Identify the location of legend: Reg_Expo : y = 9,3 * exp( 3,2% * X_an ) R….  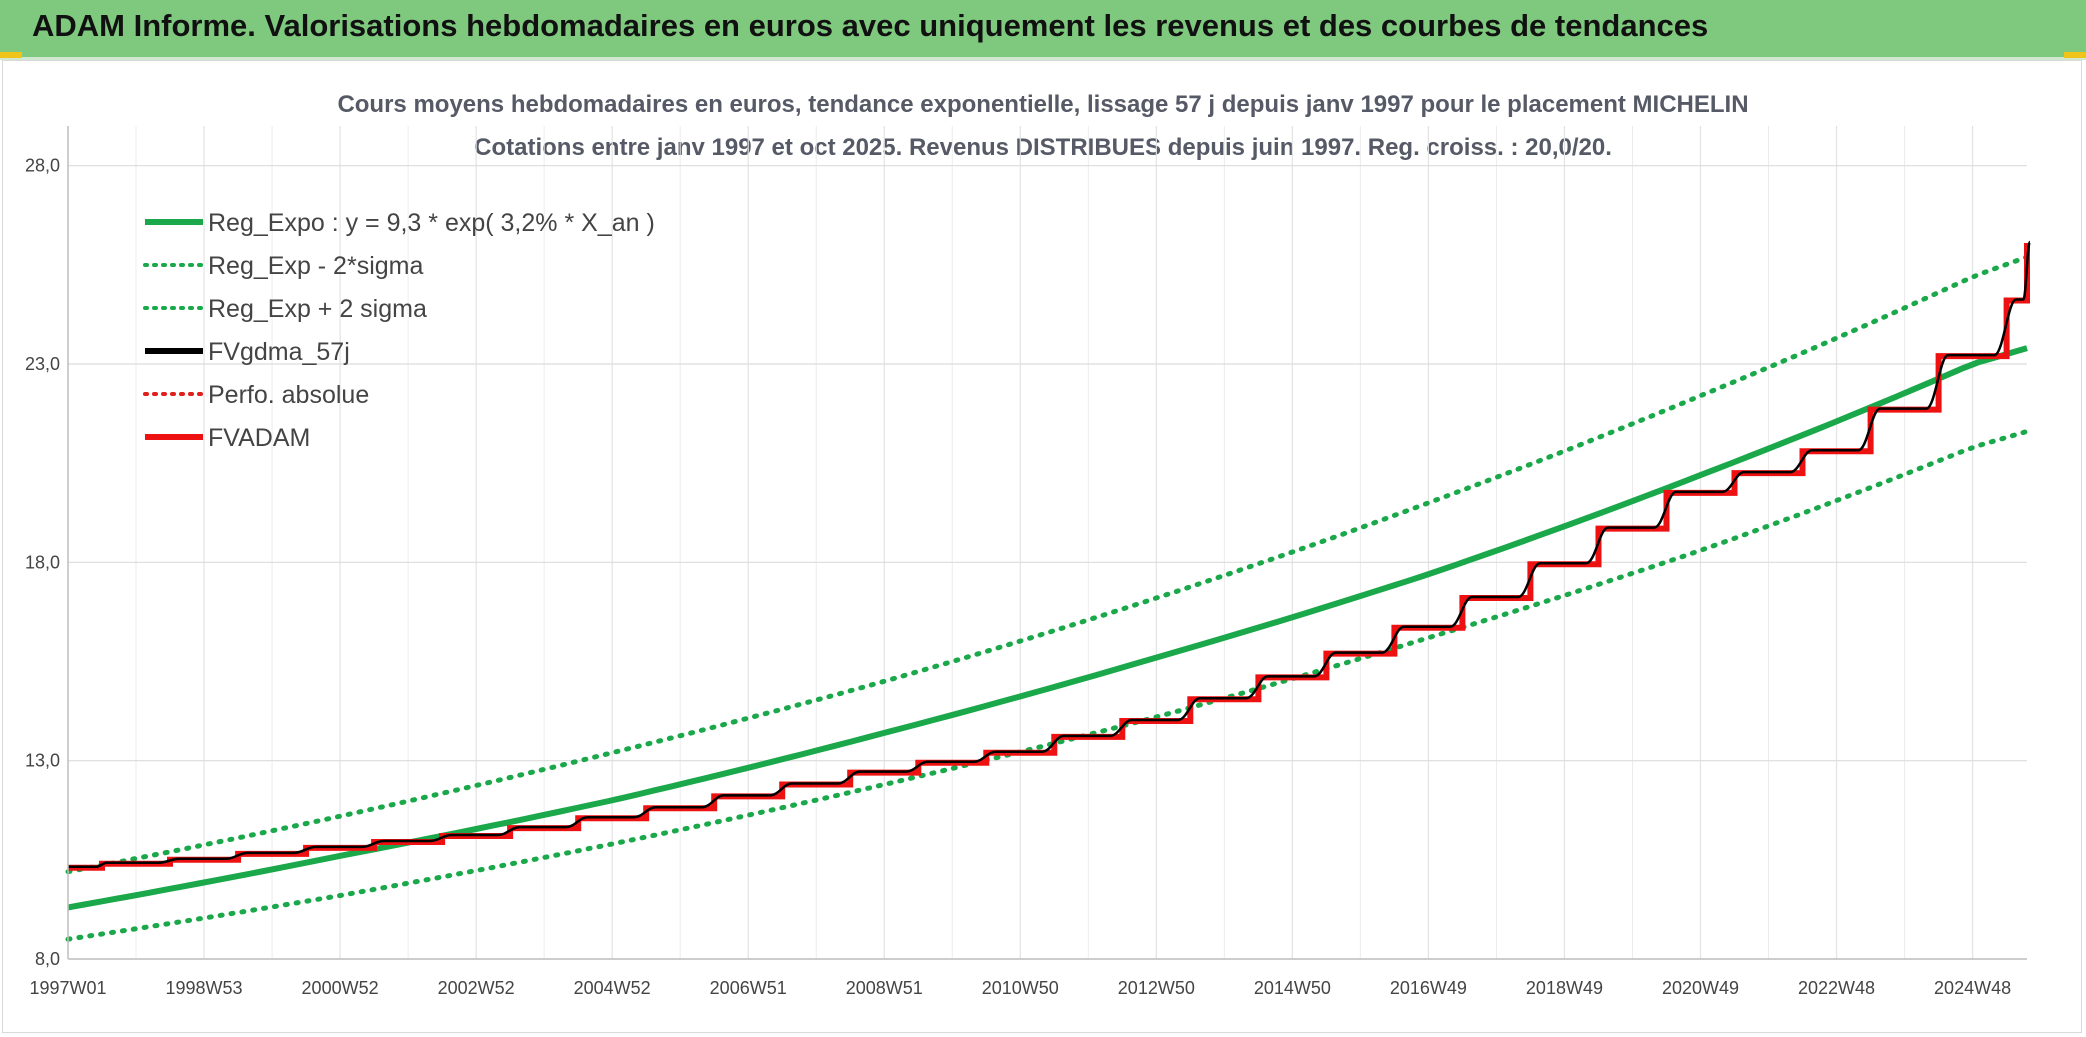
(399, 330).